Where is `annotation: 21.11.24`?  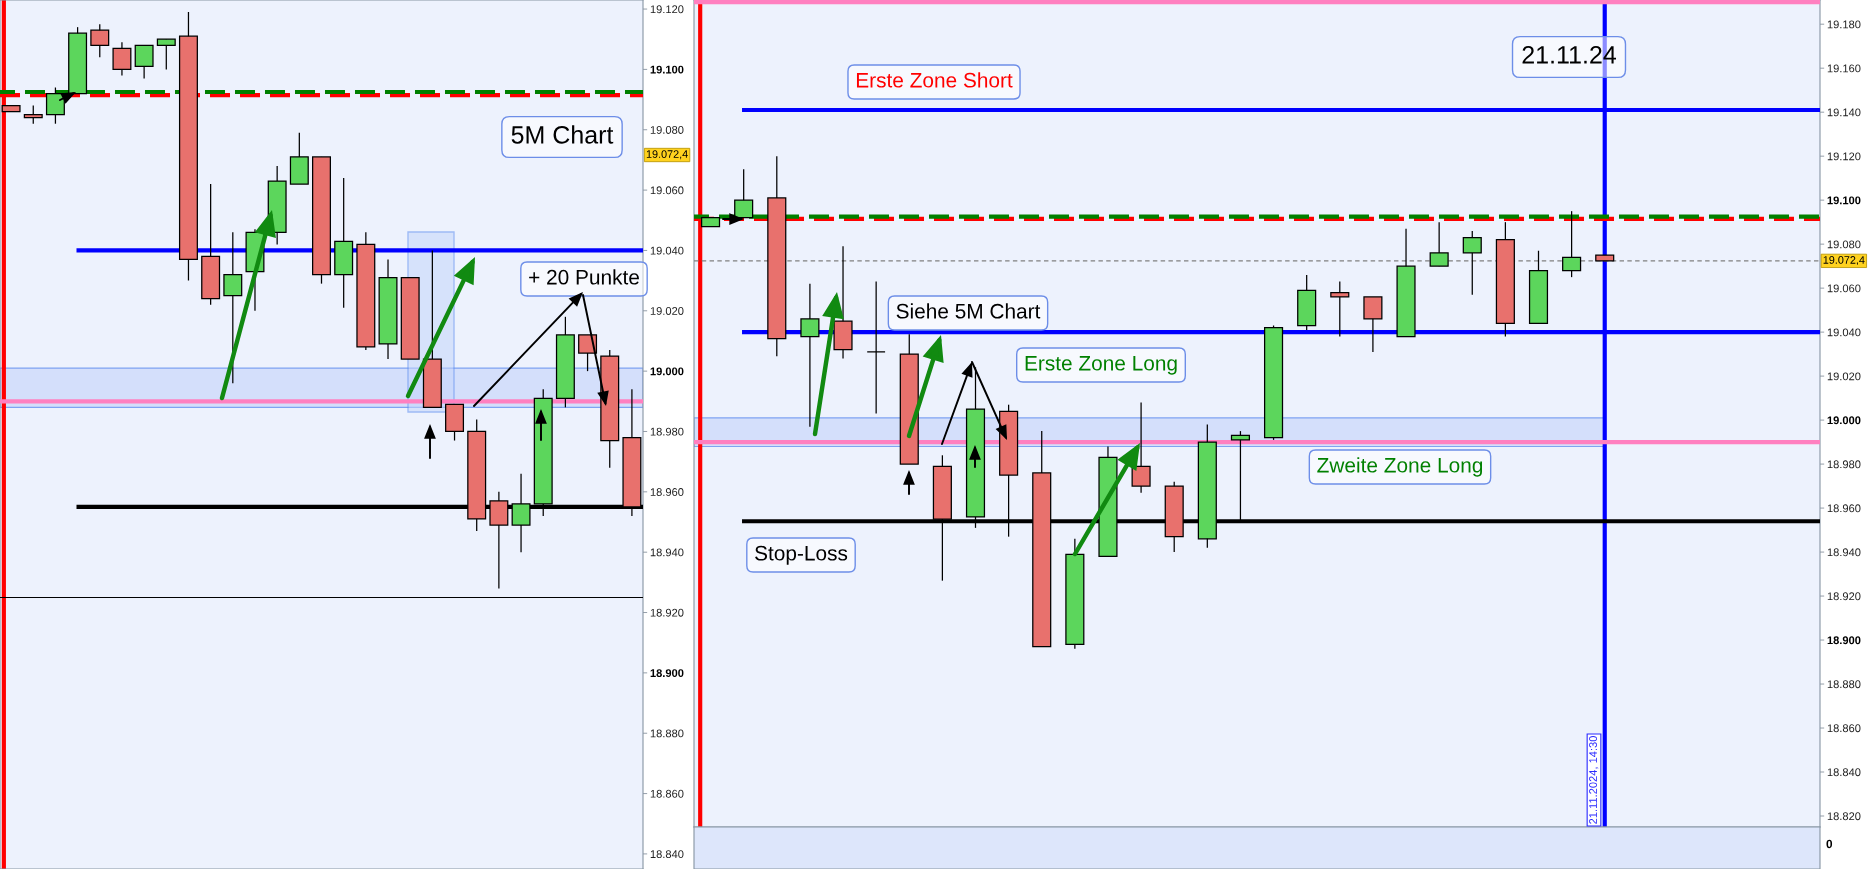 annotation: 21.11.24 is located at coordinates (1569, 55).